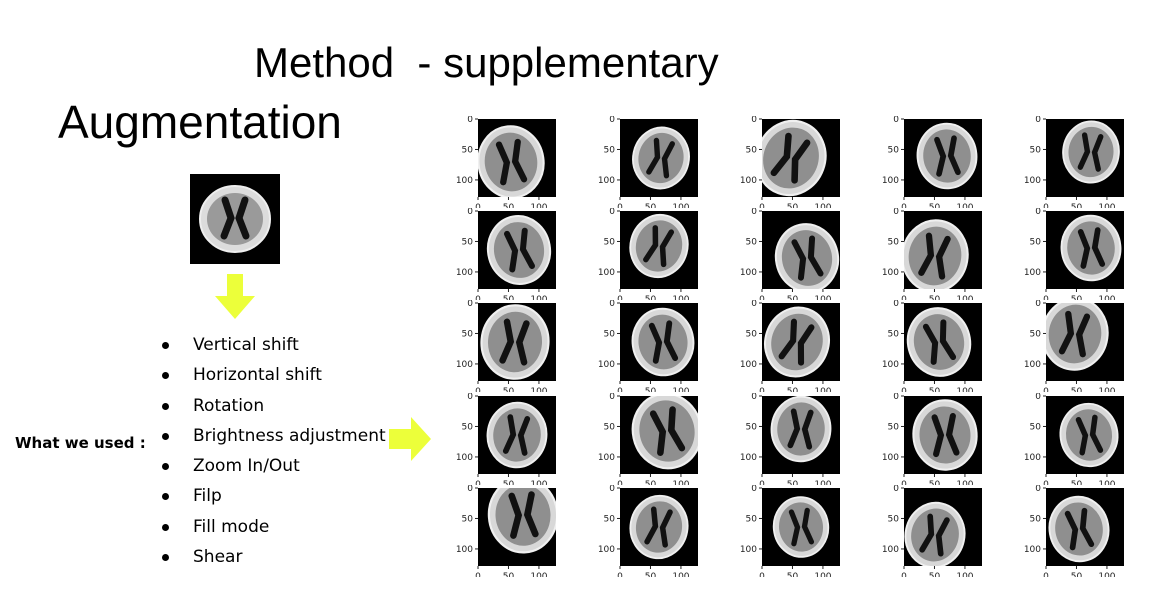 The height and width of the screenshot is (610, 1154). What do you see at coordinates (273, 529) in the screenshot?
I see `augmentation-item: Fill mode` at bounding box center [273, 529].